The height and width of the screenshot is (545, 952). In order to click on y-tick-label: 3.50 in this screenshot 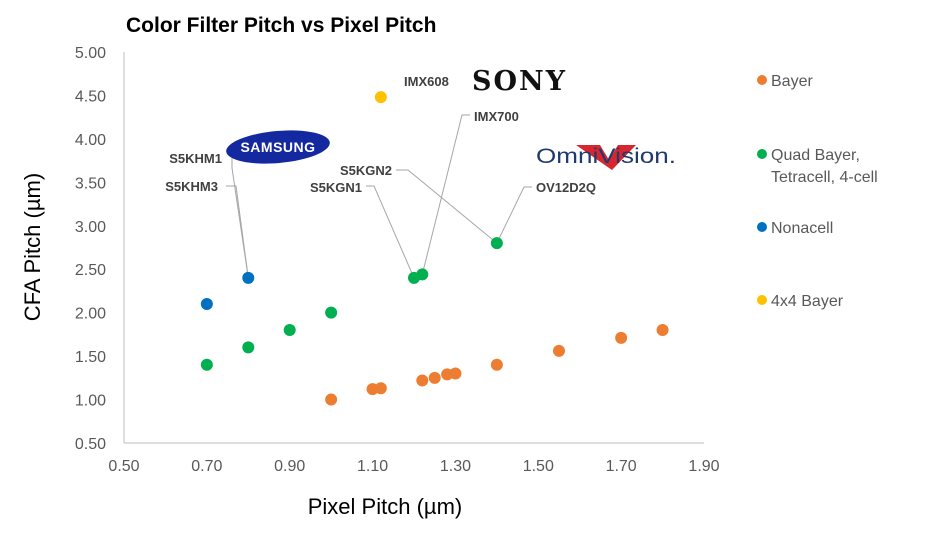, I will do `click(90, 183)`.